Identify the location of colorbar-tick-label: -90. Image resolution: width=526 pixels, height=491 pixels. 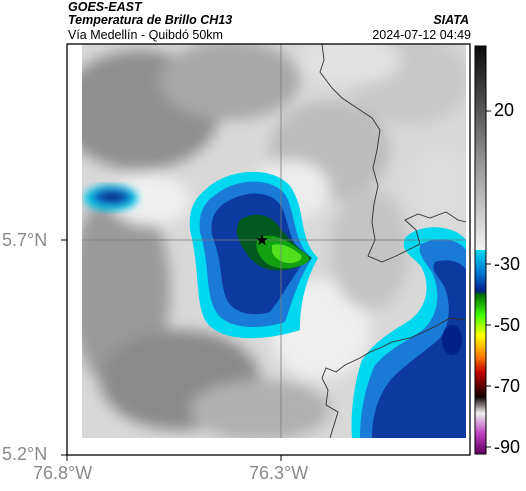
(507, 447).